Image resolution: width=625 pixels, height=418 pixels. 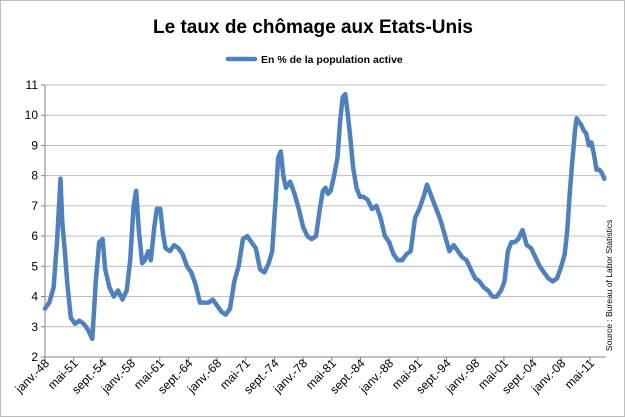 What do you see at coordinates (332, 60) in the screenshot?
I see `legend-label: En % de la population active` at bounding box center [332, 60].